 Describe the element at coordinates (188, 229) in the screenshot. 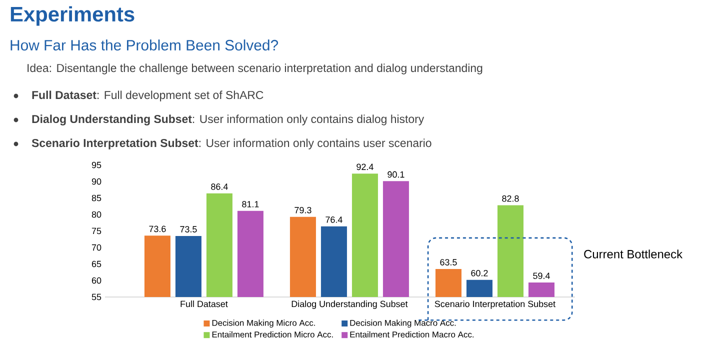

I see `data-label: 73.5` at that location.